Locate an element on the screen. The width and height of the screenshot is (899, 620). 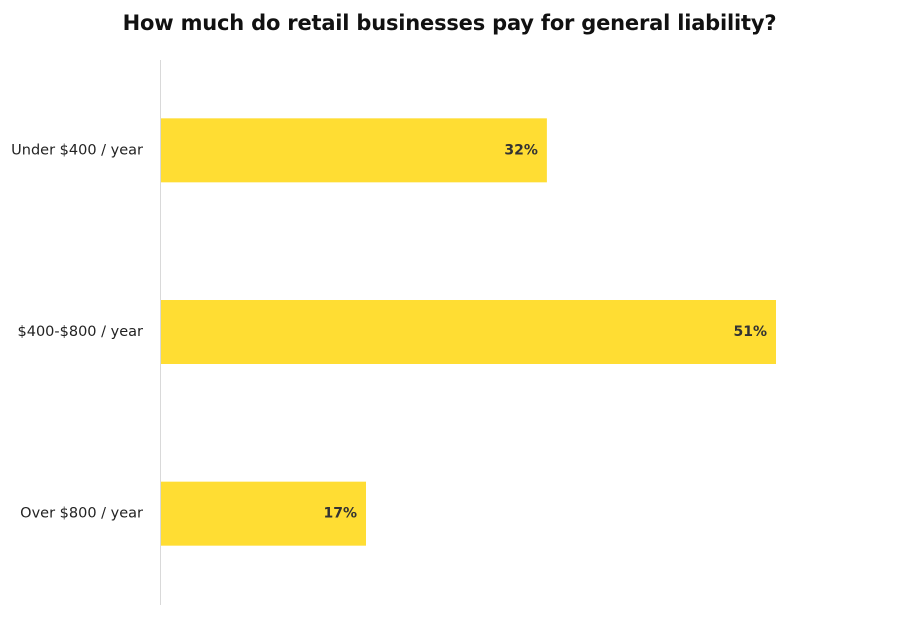
category-label-3: Over $800 / year is located at coordinates (81, 514).